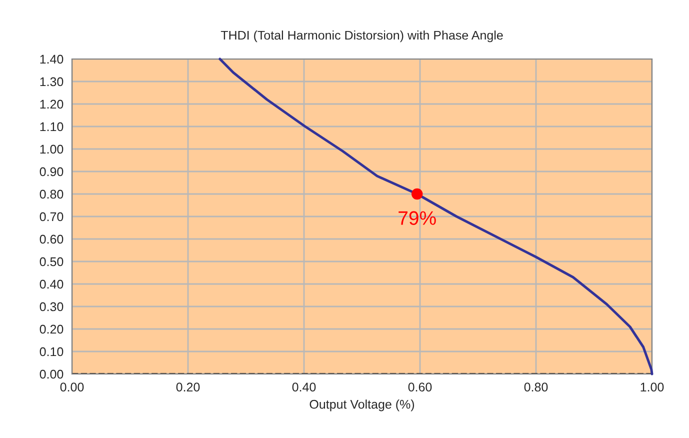  Describe the element at coordinates (52, 104) in the screenshot. I see `y-tick-label: 1.20` at that location.